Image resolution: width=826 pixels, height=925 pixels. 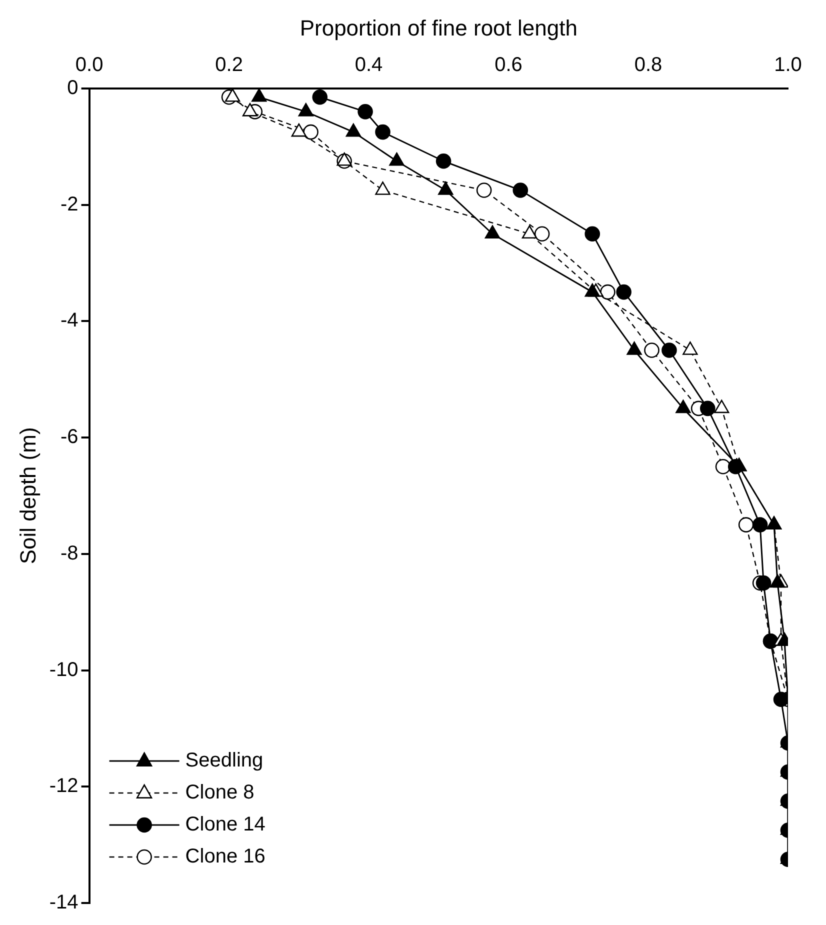 I want to click on legend-label: Clone 16, so click(x=225, y=857).